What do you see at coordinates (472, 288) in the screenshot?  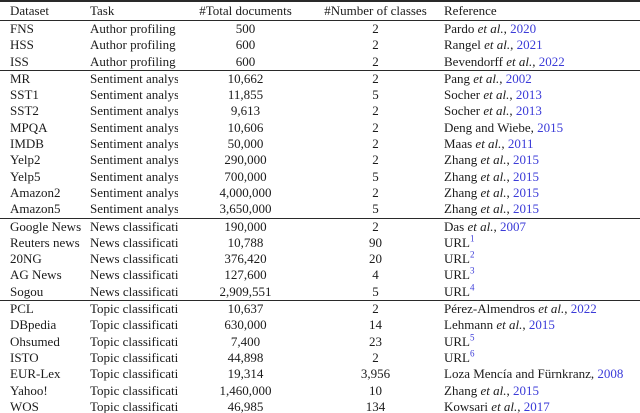 I see `url-footnote-link: 4` at bounding box center [472, 288].